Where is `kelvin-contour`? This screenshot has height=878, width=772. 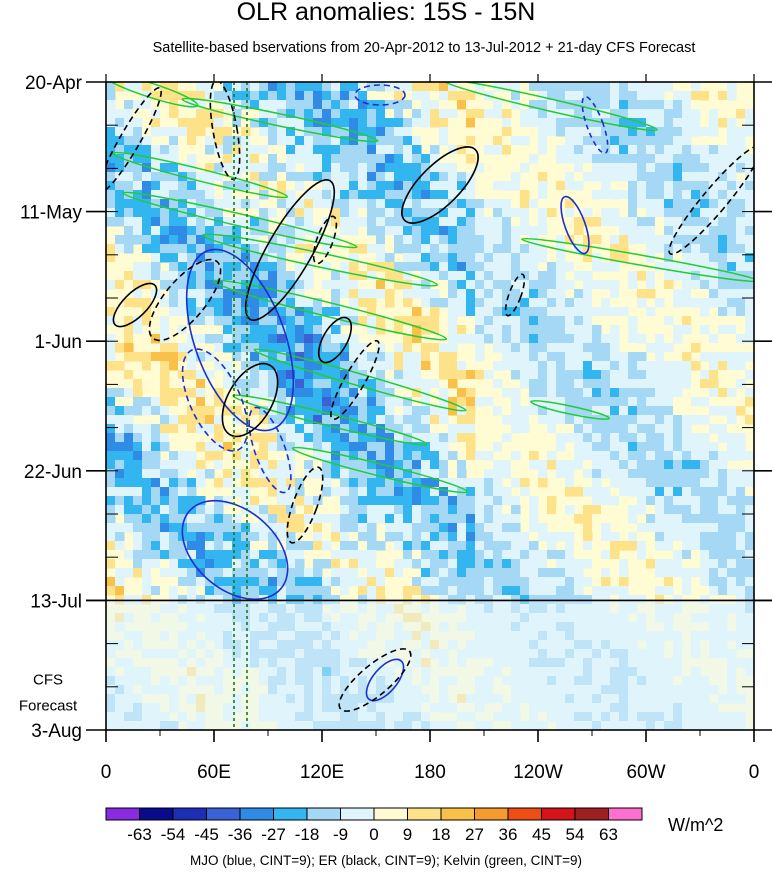
kelvin-contour is located at coordinates (200, 175).